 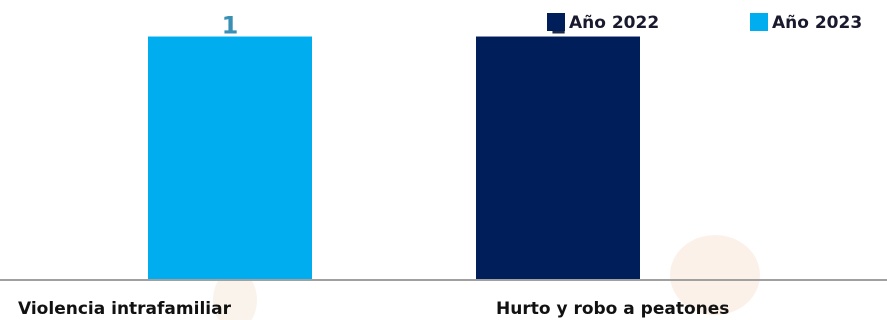 What do you see at coordinates (612, 309) in the screenshot?
I see `category-label-hurto-y-robo-a-peatones: Hurto y robo a peatones` at bounding box center [612, 309].